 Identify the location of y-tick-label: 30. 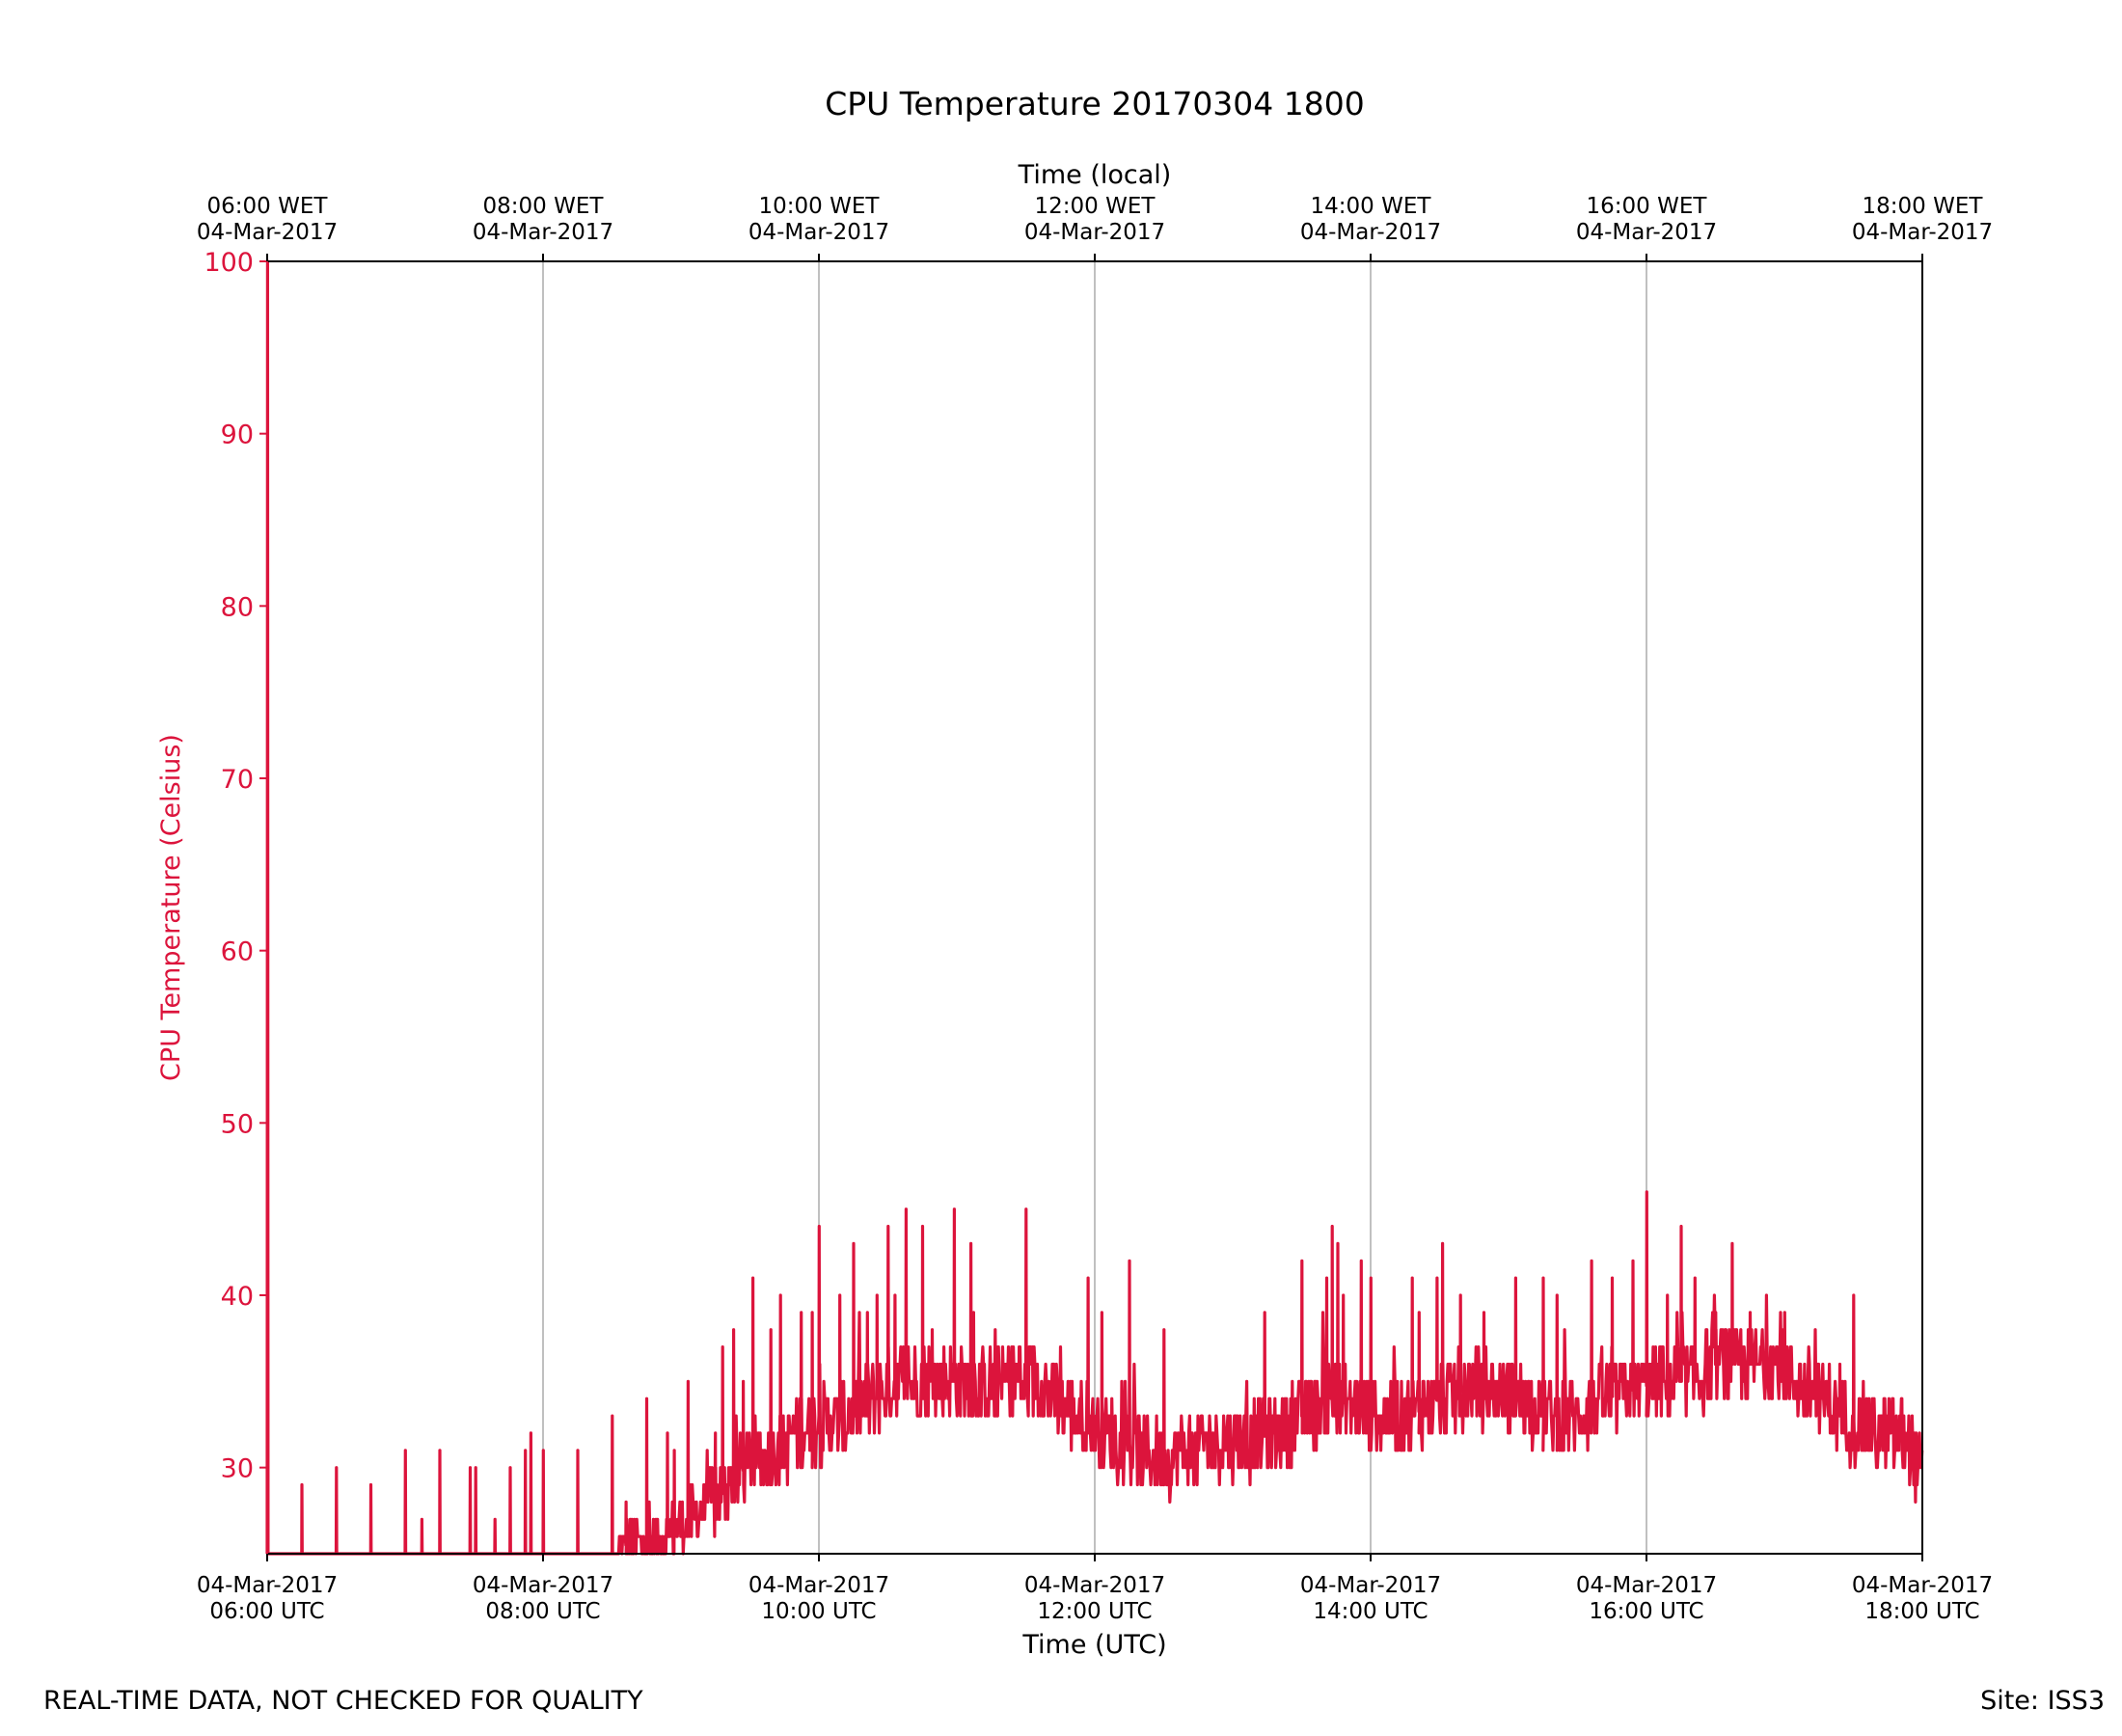
(238, 1469).